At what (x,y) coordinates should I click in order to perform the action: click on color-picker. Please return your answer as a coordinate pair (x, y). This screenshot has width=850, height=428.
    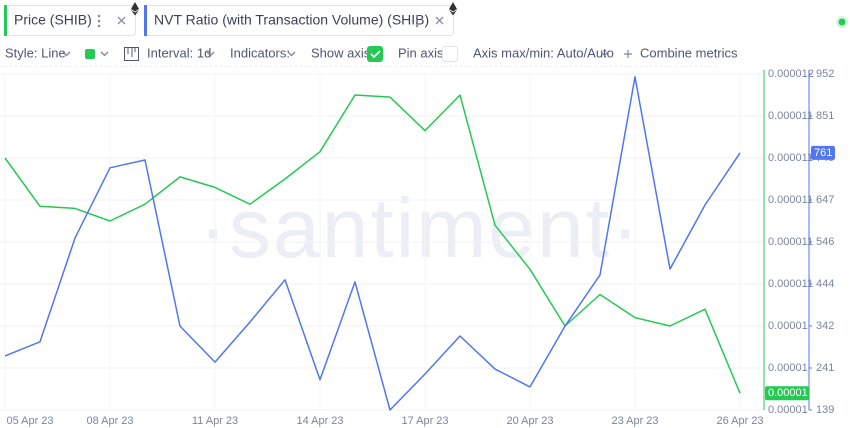
    Looking at the image, I should click on (90, 54).